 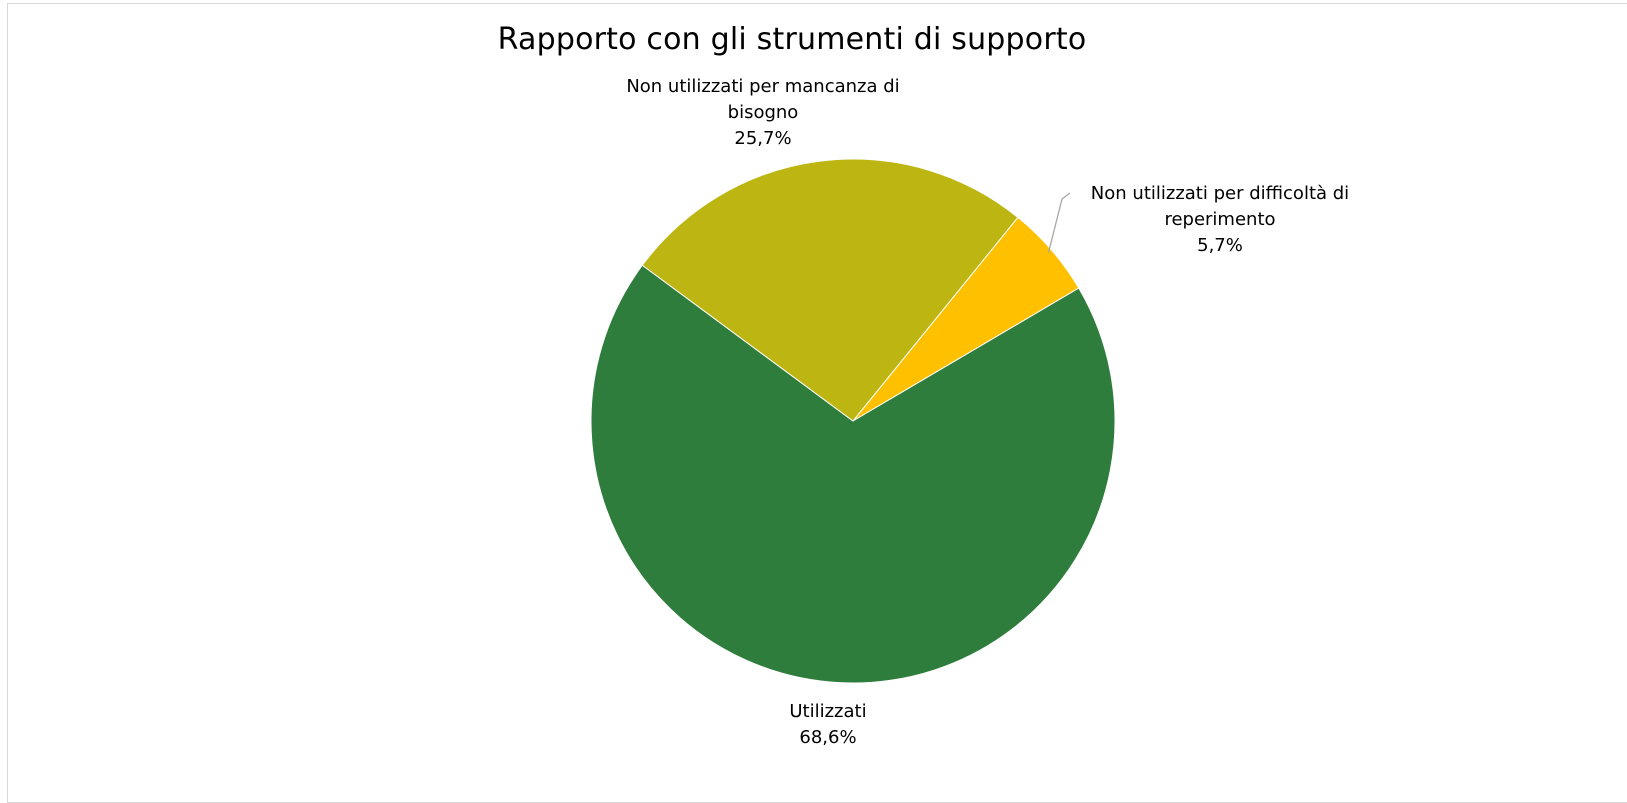 What do you see at coordinates (827, 724) in the screenshot?
I see `slice-label-2: Utilizzati 68,6%` at bounding box center [827, 724].